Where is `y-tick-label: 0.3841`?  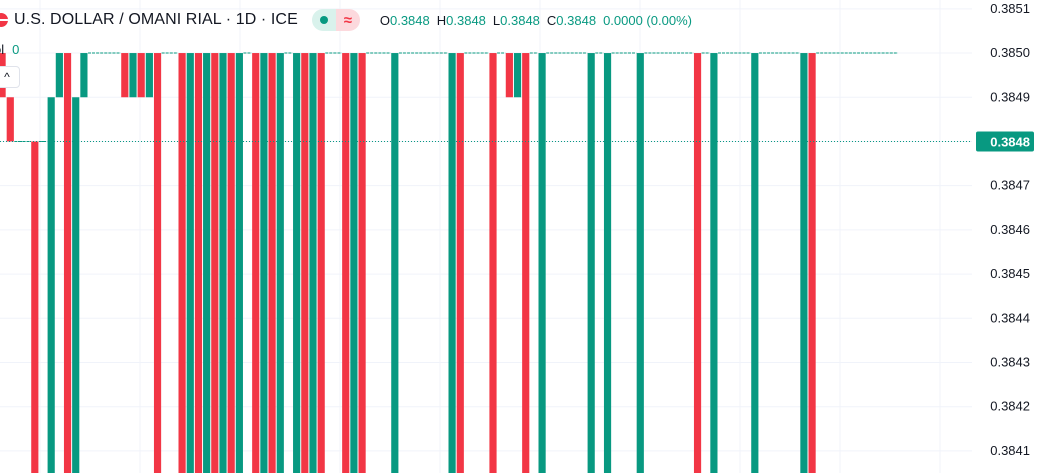
y-tick-label: 0.3841 is located at coordinates (1010, 450).